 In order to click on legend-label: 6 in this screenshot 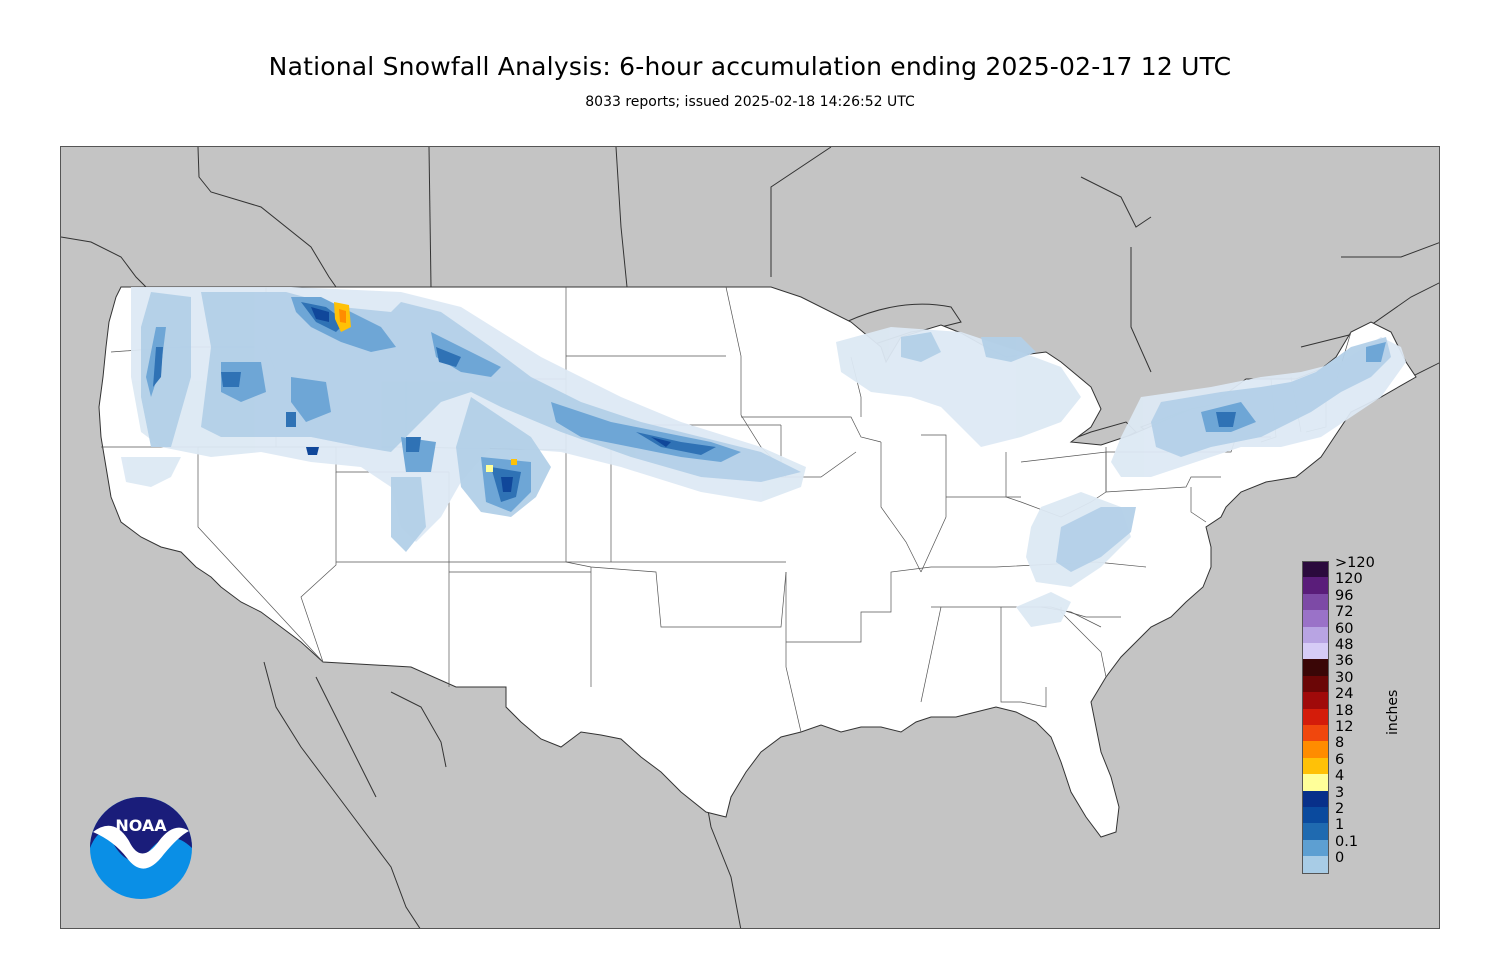, I will do `click(1340, 759)`.